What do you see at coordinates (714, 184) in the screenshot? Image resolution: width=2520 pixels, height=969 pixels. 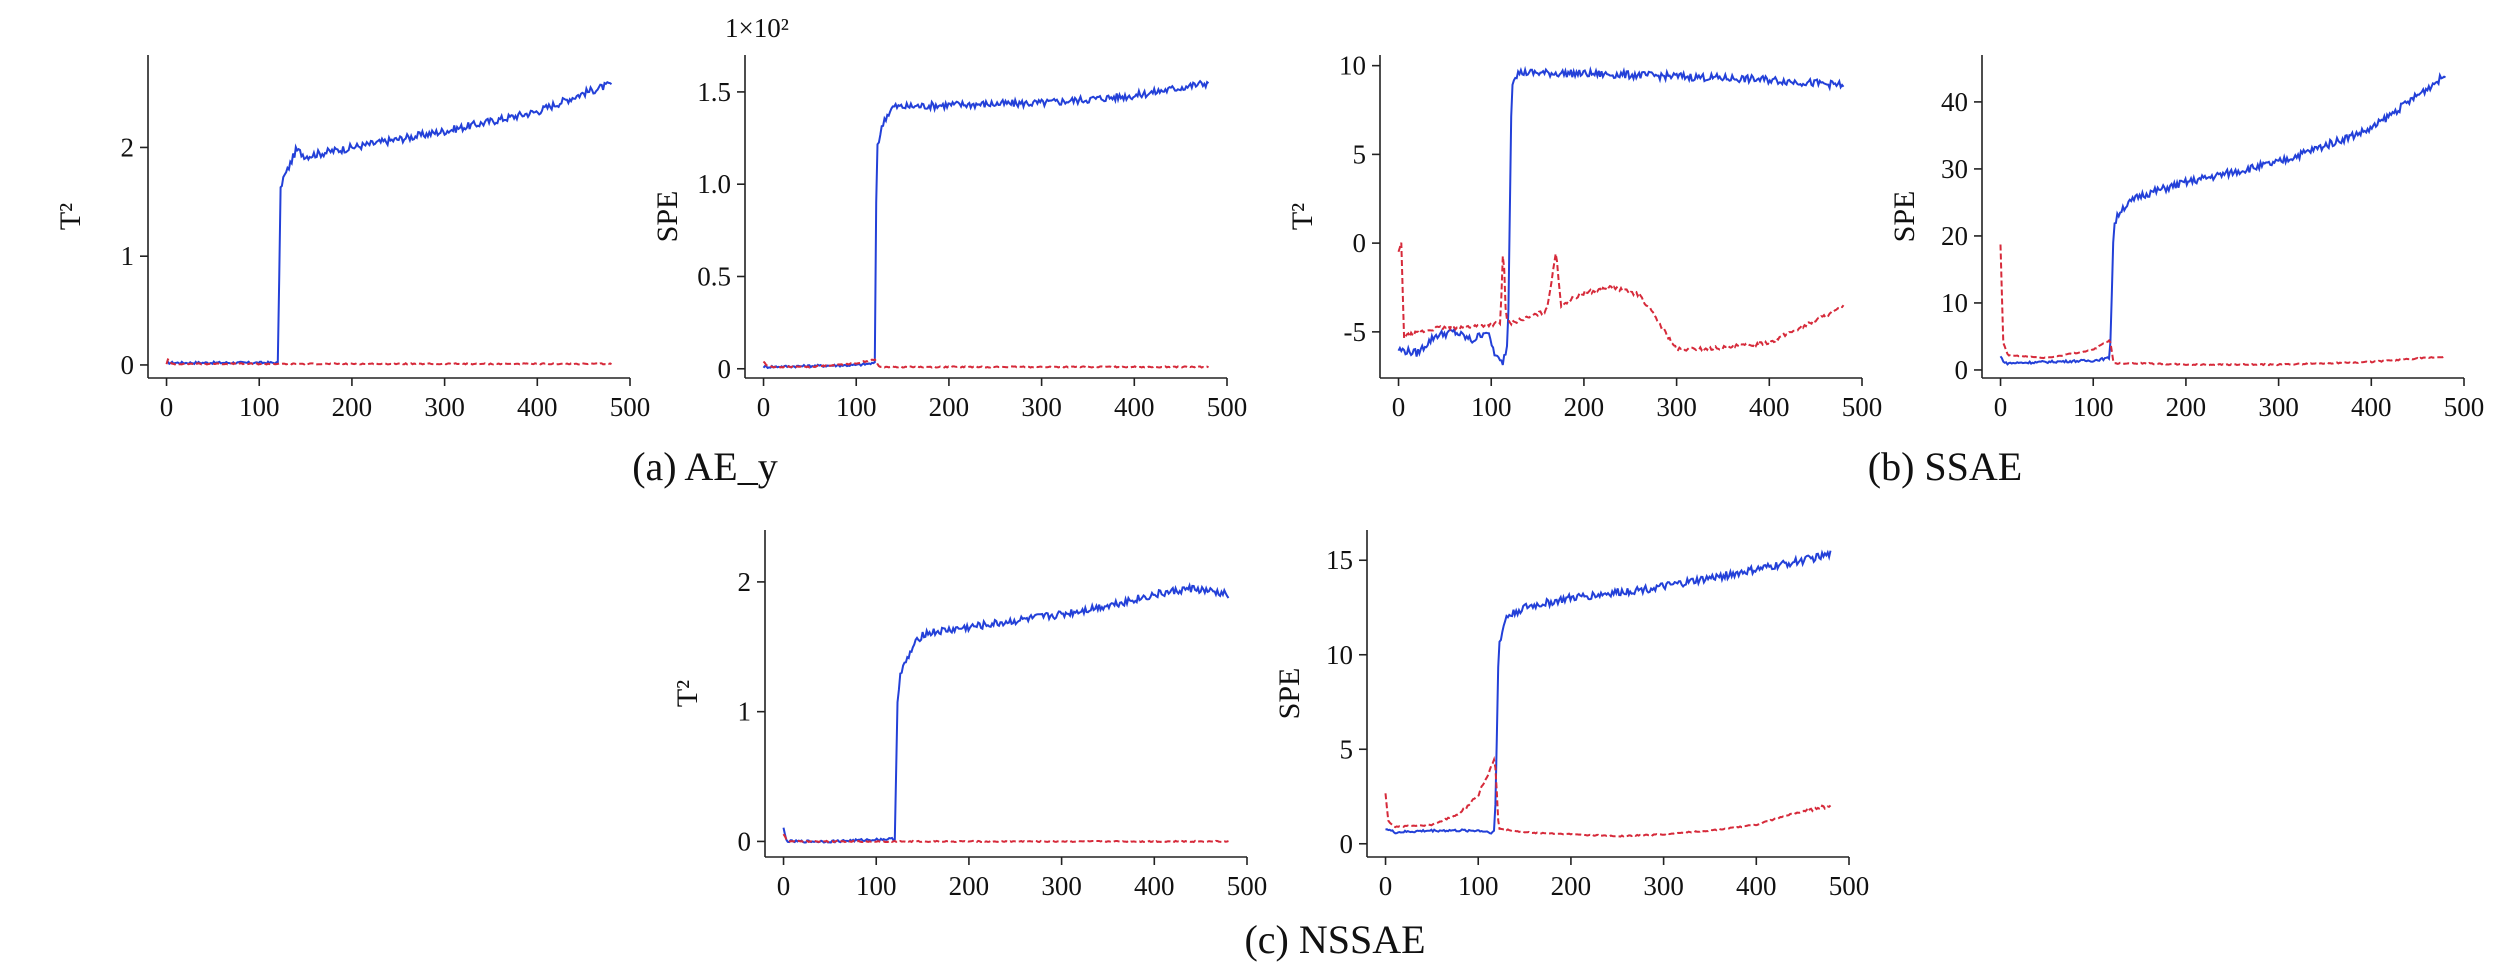 I see `y-tick-label: 1.0` at bounding box center [714, 184].